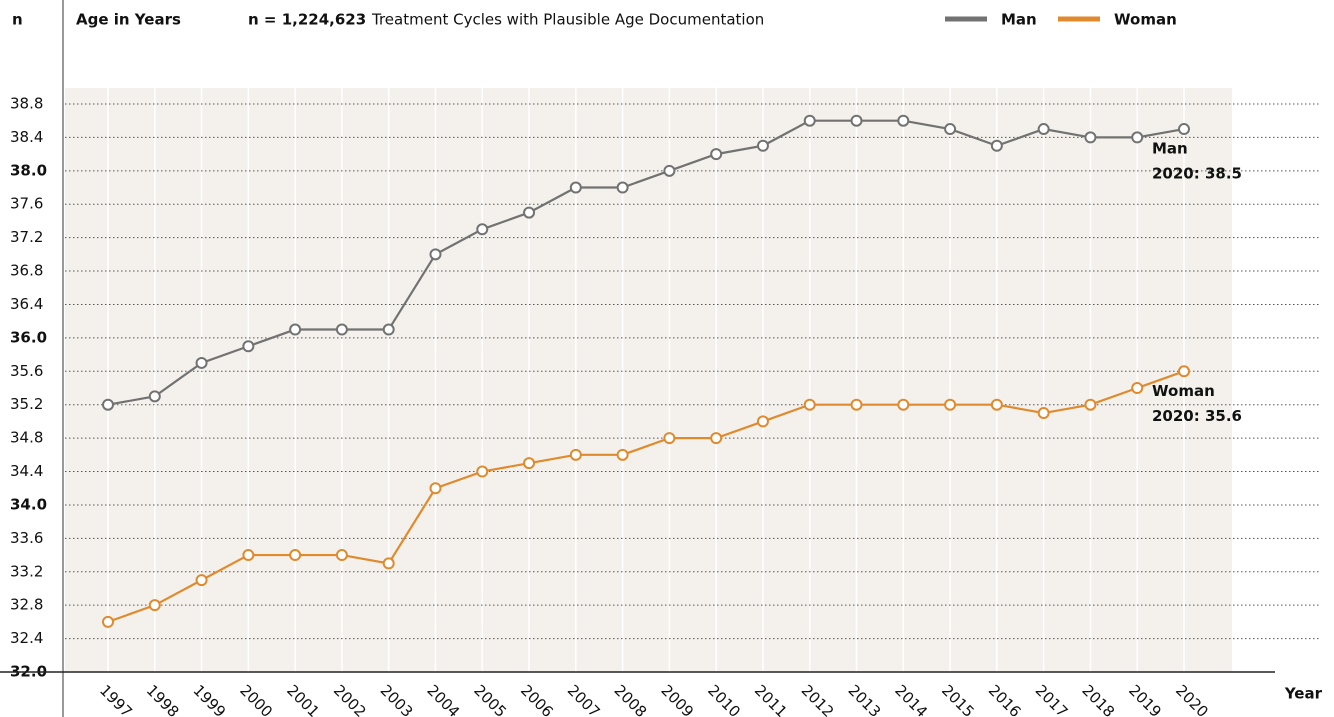  Describe the element at coordinates (1303, 694) in the screenshot. I see `x-axis-label: Year` at that location.